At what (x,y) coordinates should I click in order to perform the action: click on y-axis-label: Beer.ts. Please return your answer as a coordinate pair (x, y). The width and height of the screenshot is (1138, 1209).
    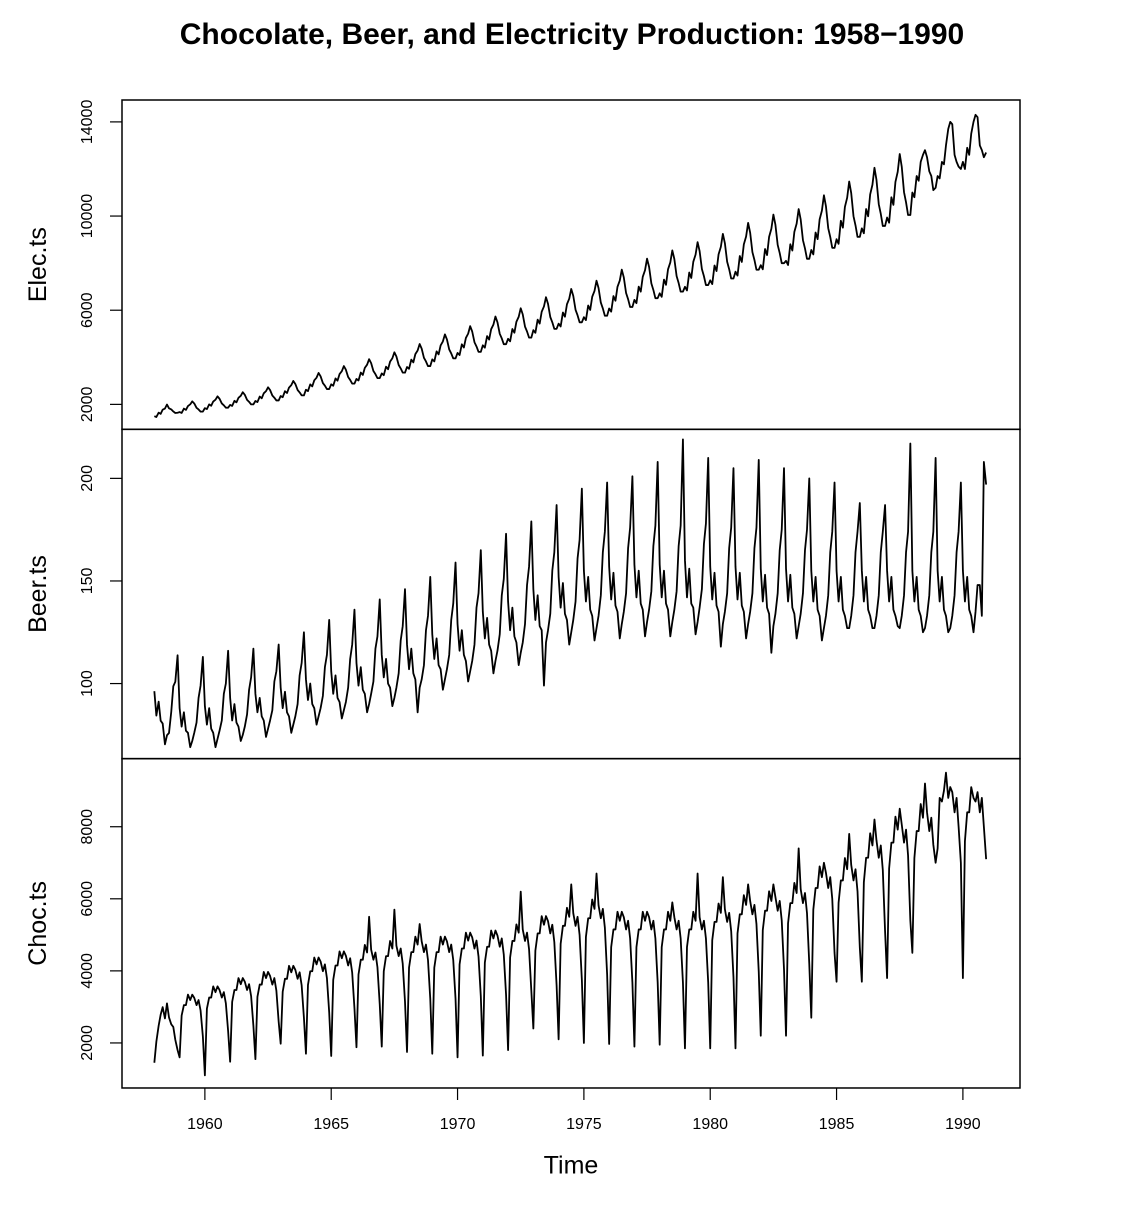
    Looking at the image, I should click on (38, 594).